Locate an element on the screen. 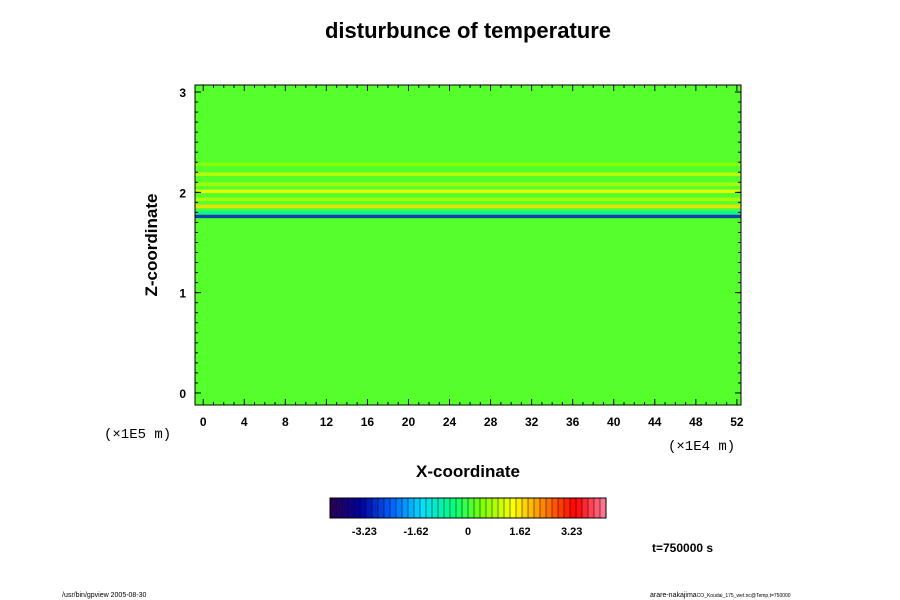 This screenshot has width=900, height=600. x-tick-label: 8 is located at coordinates (285, 422).